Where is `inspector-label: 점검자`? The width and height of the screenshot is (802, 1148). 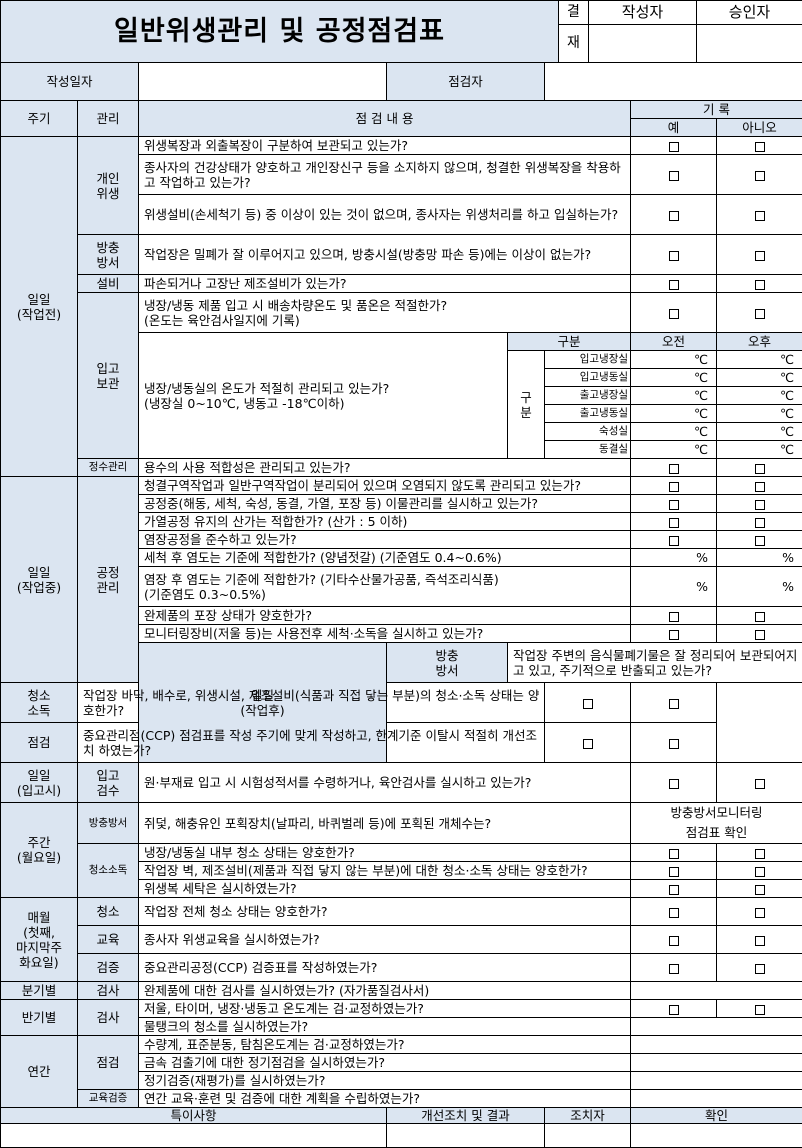
inspector-label: 점검자 is located at coordinates (466, 82).